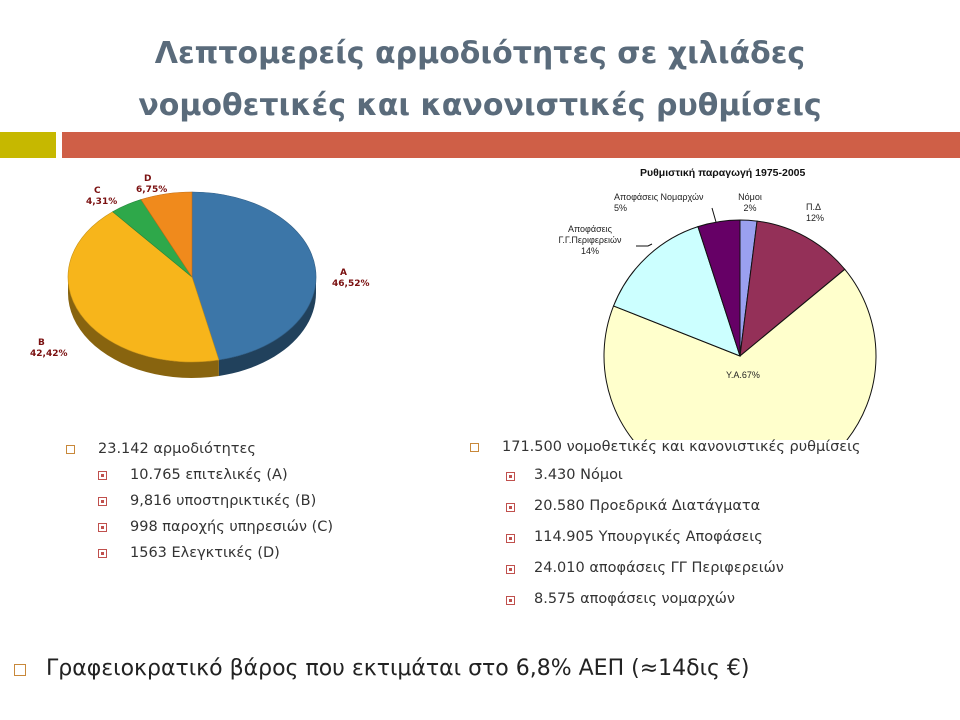 The height and width of the screenshot is (720, 960). What do you see at coordinates (815, 212) in the screenshot?
I see `slice-label-pd: Π.Δ 12%` at bounding box center [815, 212].